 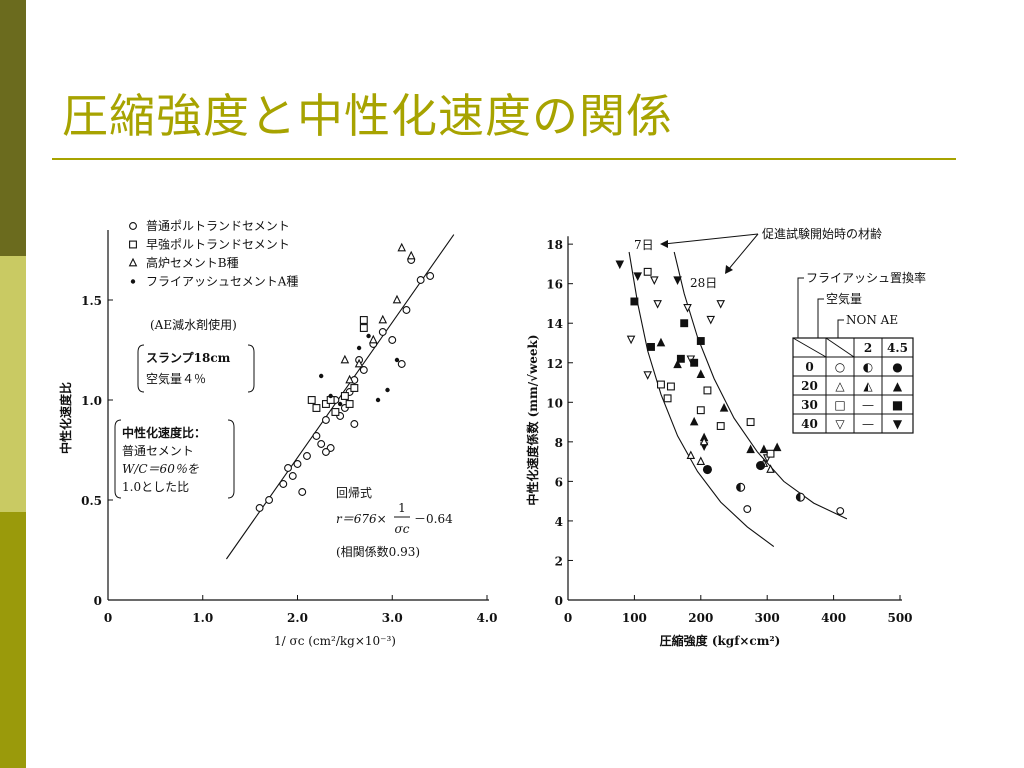 I want to click on left-y-axis-label: 中性化速度比, so click(x=65, y=418).